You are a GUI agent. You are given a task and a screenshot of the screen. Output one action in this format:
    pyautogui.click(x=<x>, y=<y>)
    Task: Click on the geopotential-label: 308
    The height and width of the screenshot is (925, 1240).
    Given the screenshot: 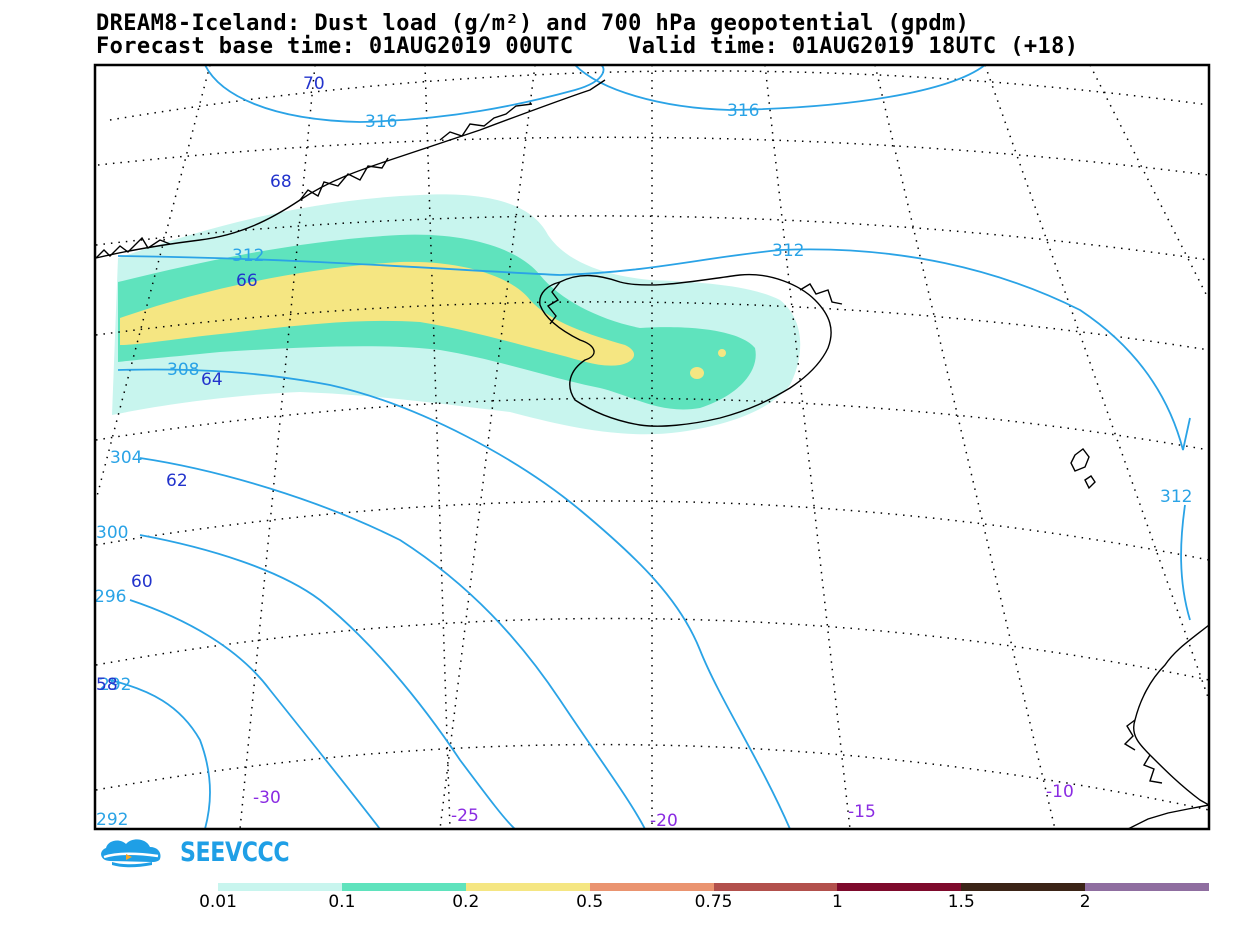 What is the action you would take?
    pyautogui.click(x=183, y=370)
    